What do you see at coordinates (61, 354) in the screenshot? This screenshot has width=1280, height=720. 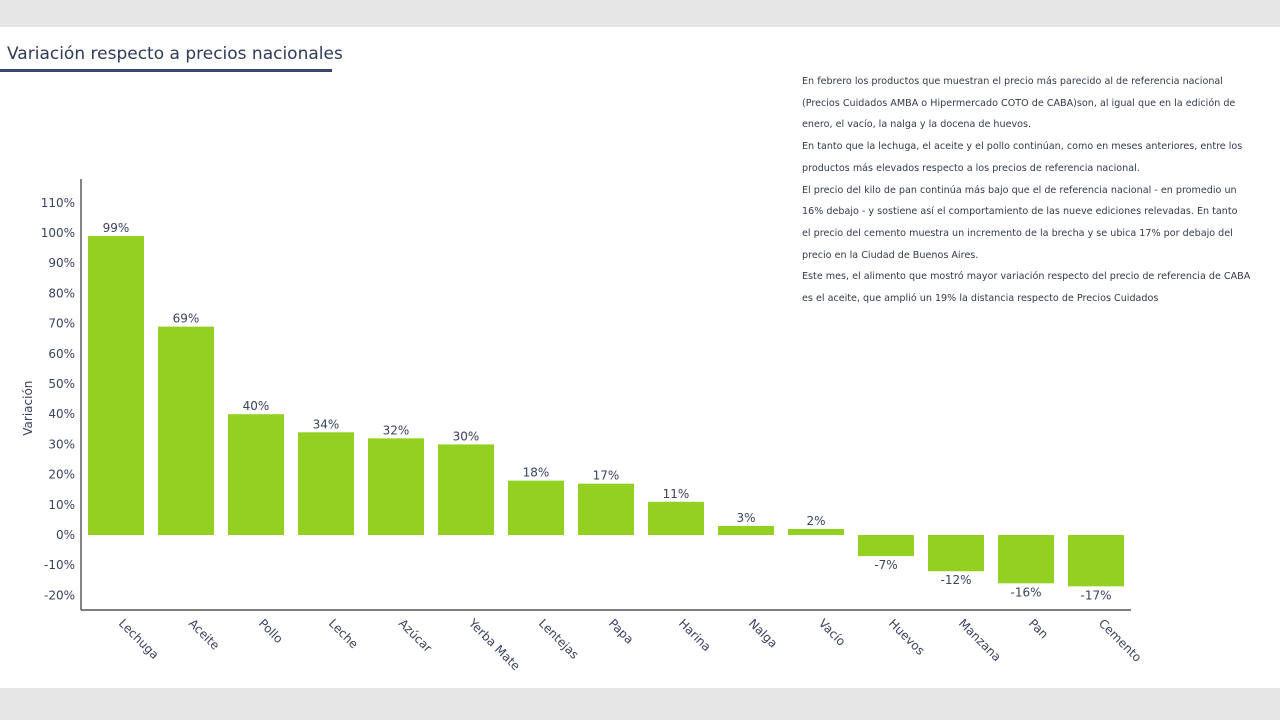 I see `y-tick-label: 60%` at bounding box center [61, 354].